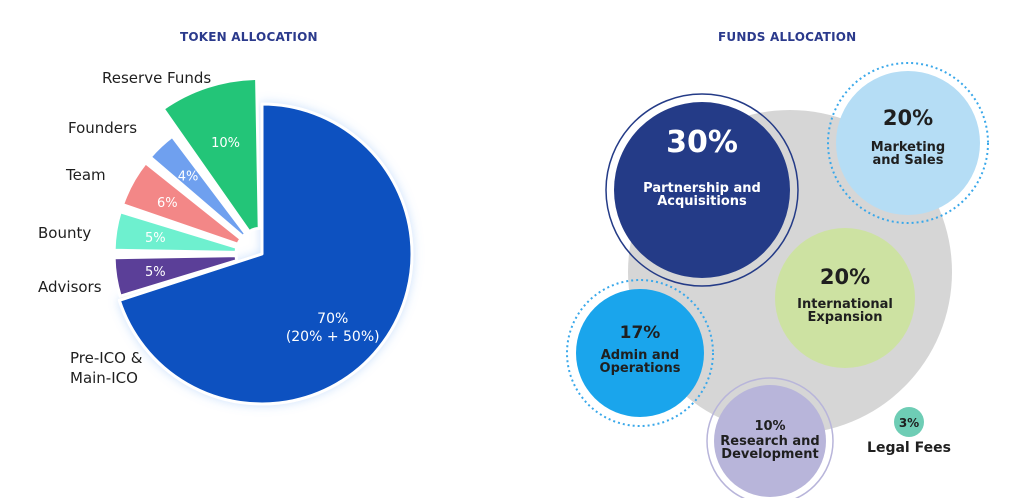 The height and width of the screenshot is (498, 1015). I want to click on bubble-category-label: Marketing and Sales, so click(908, 154).